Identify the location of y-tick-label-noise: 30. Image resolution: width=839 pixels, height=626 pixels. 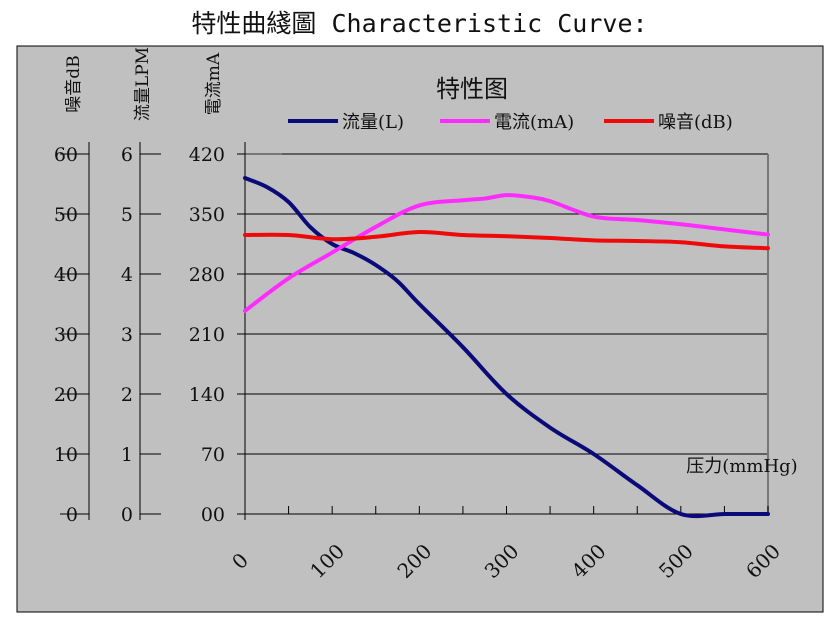
(66, 335).